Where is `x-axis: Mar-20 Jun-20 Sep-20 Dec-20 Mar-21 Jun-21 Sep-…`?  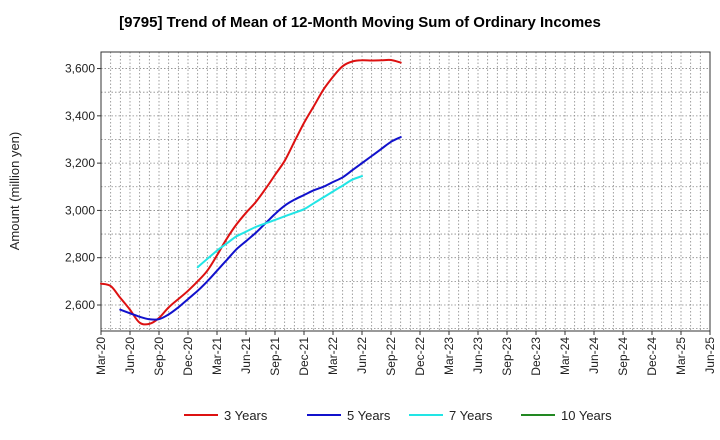
x-axis: Mar-20 Jun-20 Sep-20 Dec-20 Mar-21 Jun-21 Sep-… is located at coordinates (405, 353).